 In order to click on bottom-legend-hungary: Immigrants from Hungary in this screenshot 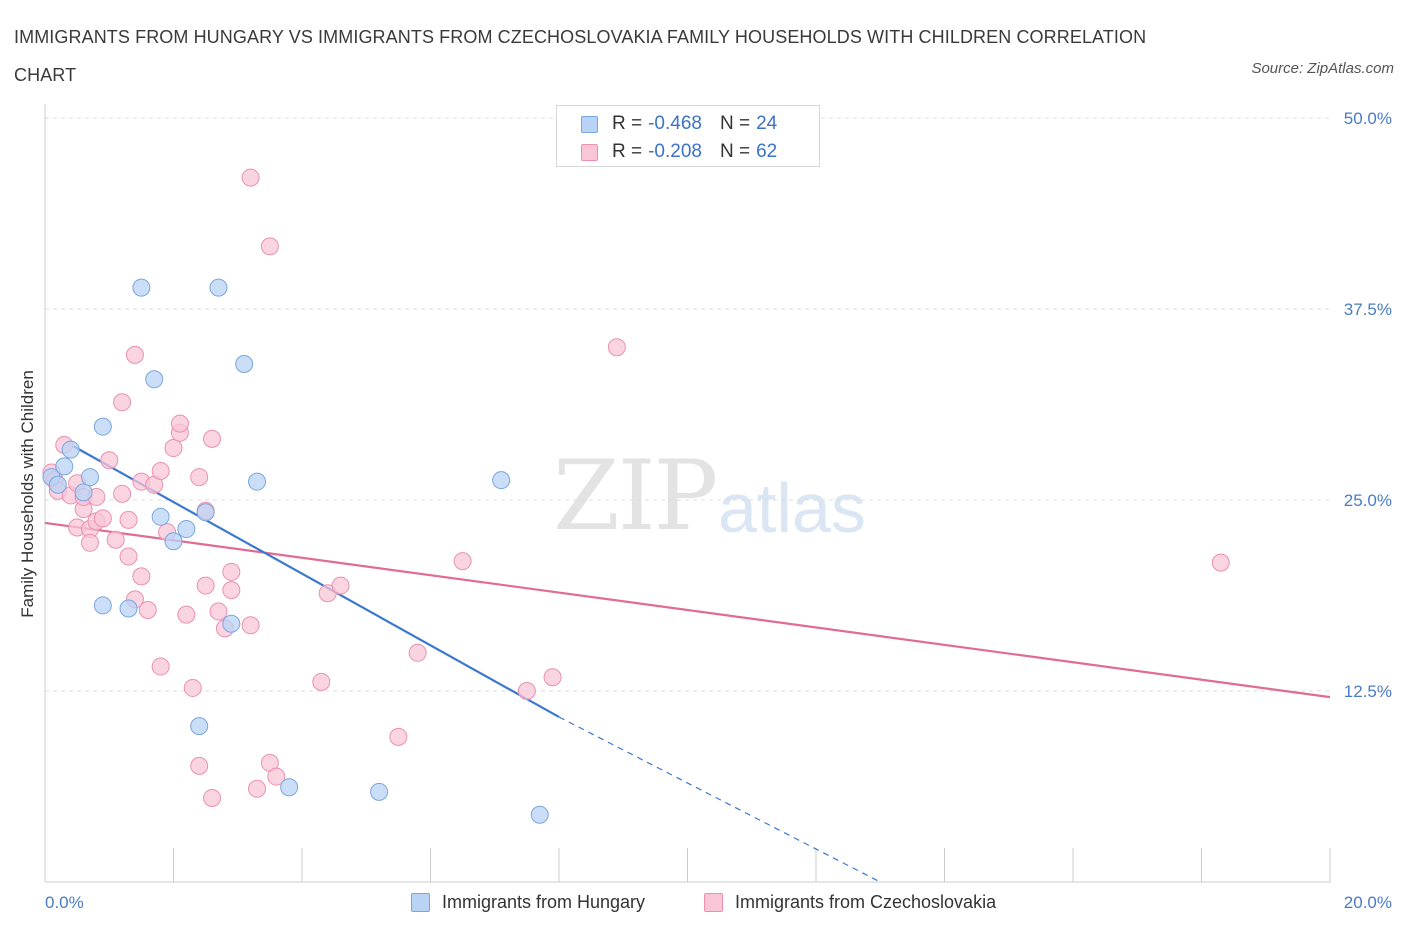, I will do `click(528, 902)`.